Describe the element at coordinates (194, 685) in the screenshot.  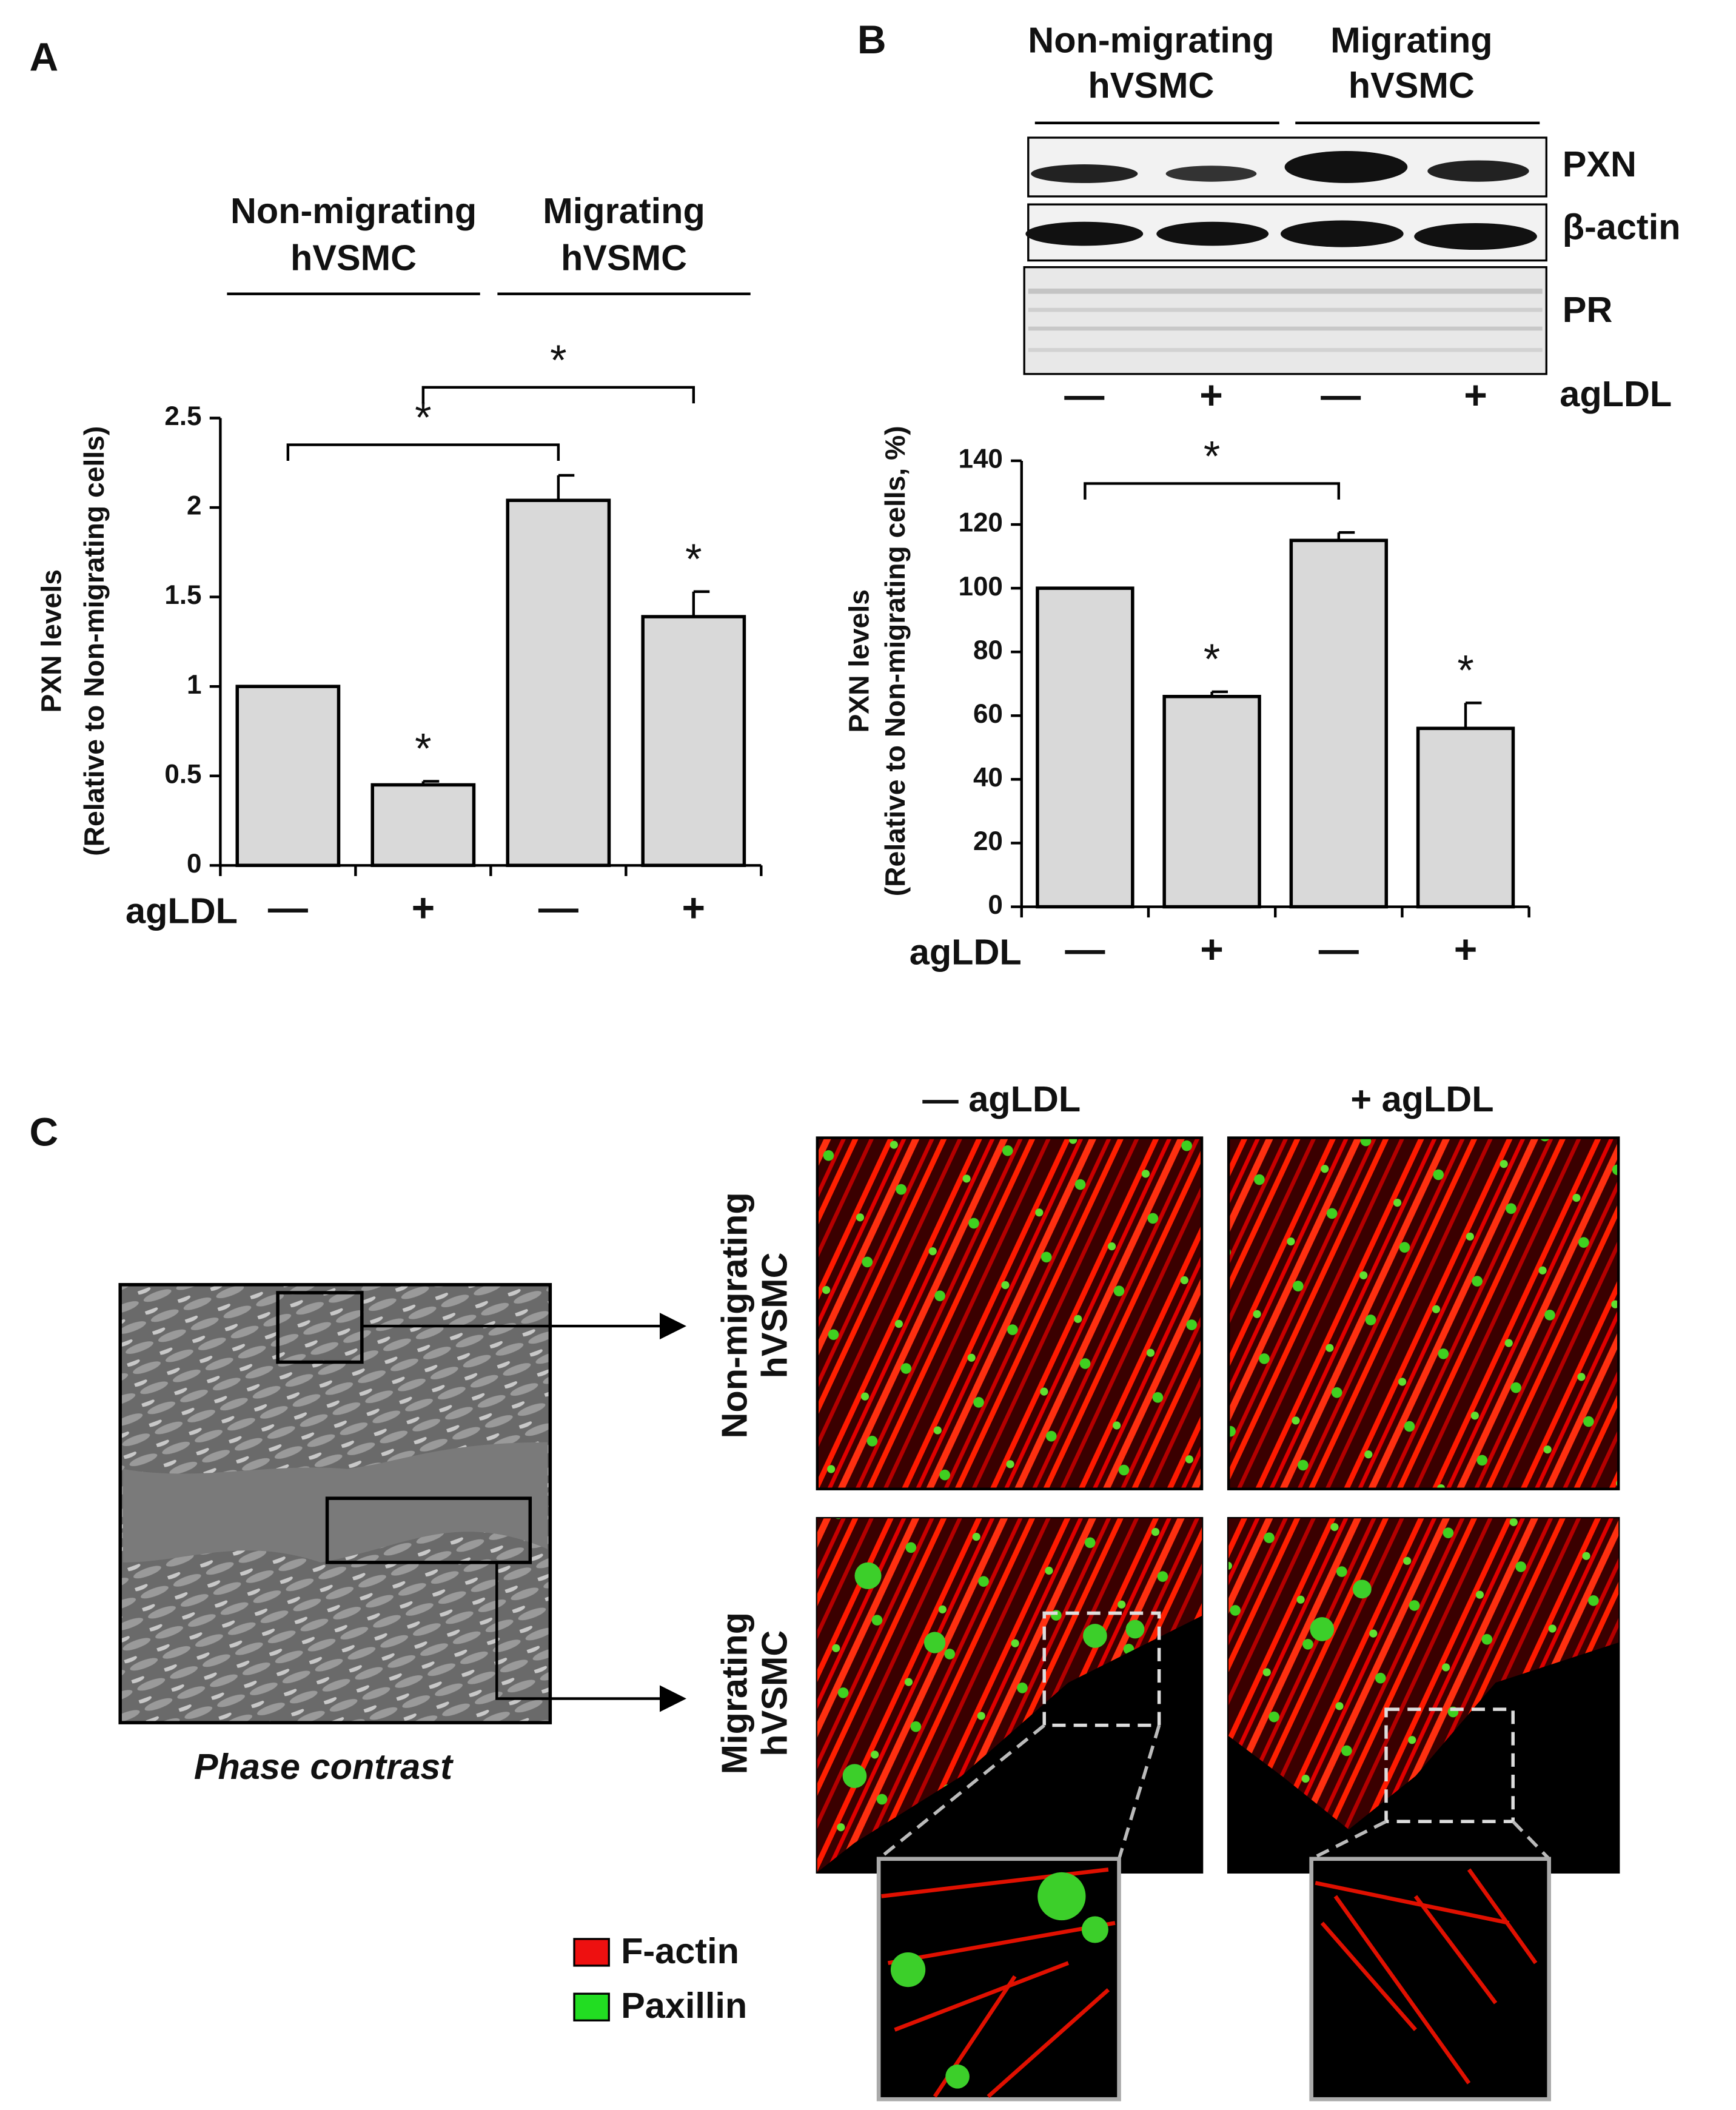
I see `y-tick-label: 1` at that location.